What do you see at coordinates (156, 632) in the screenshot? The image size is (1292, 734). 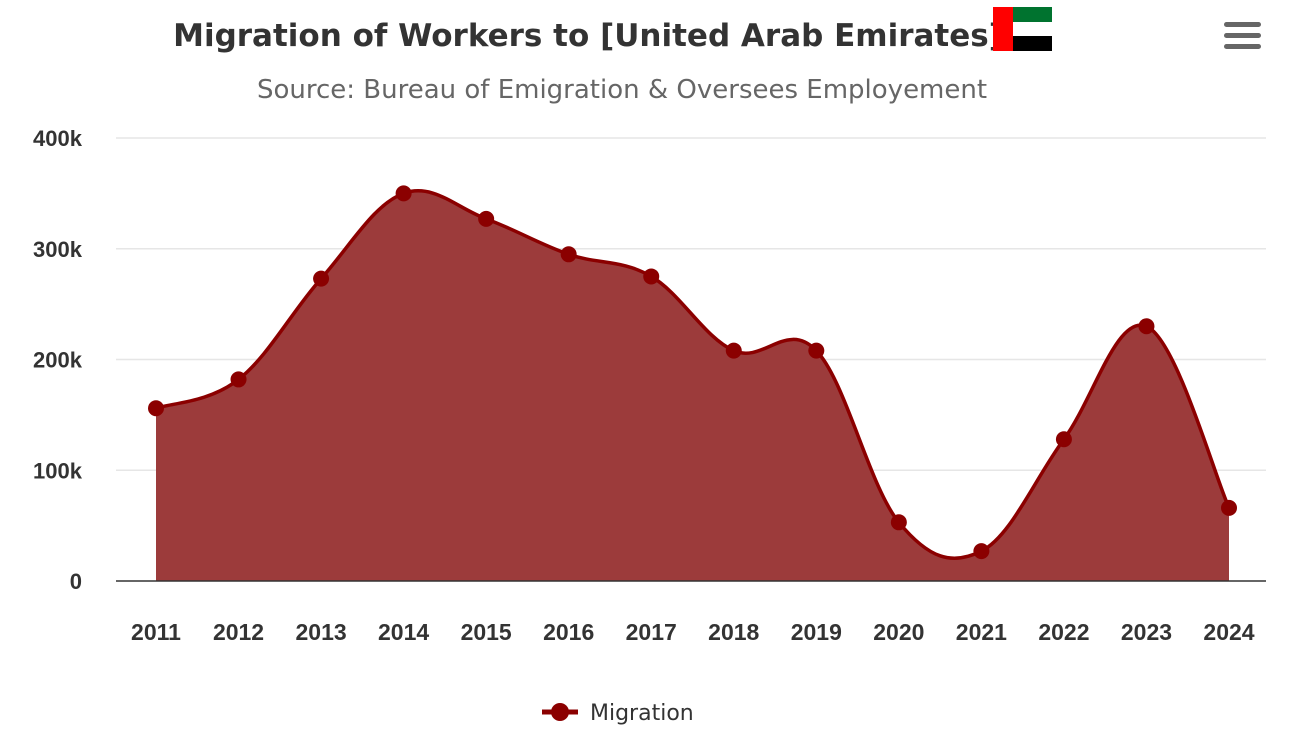 I see `x-tick-label: 2011` at bounding box center [156, 632].